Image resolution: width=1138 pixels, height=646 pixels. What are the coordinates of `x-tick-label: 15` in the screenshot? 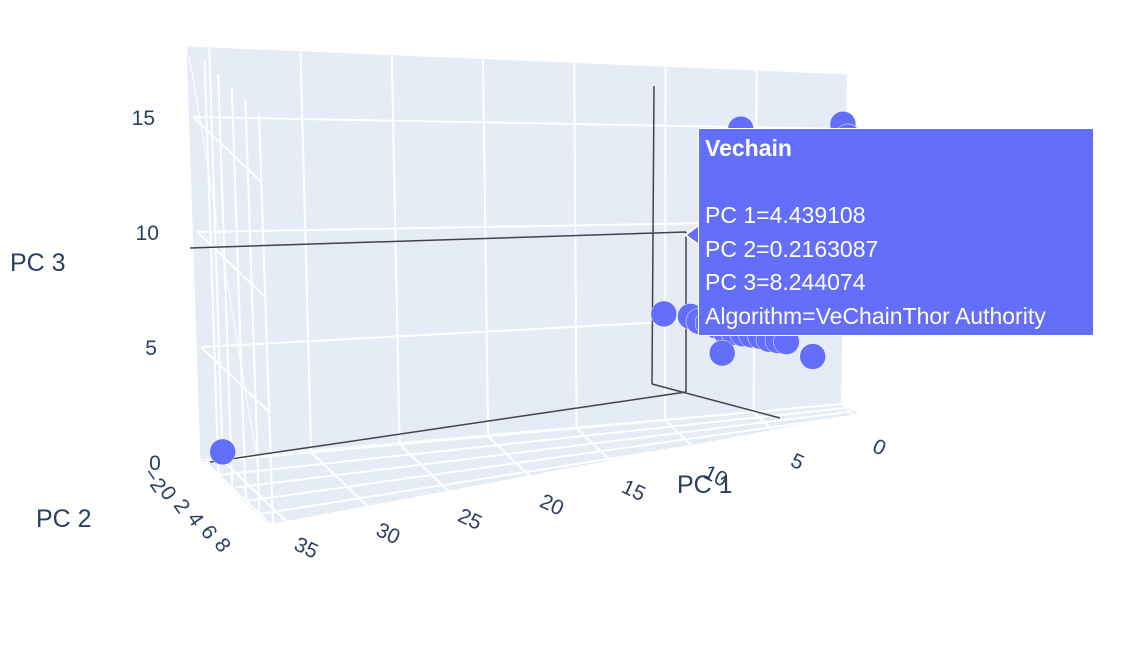 It's located at (633, 490).